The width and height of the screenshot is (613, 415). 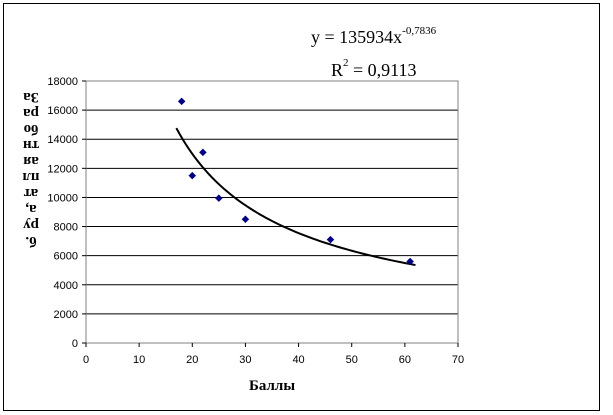 I want to click on y-tick-label: 2000, so click(x=66, y=315).